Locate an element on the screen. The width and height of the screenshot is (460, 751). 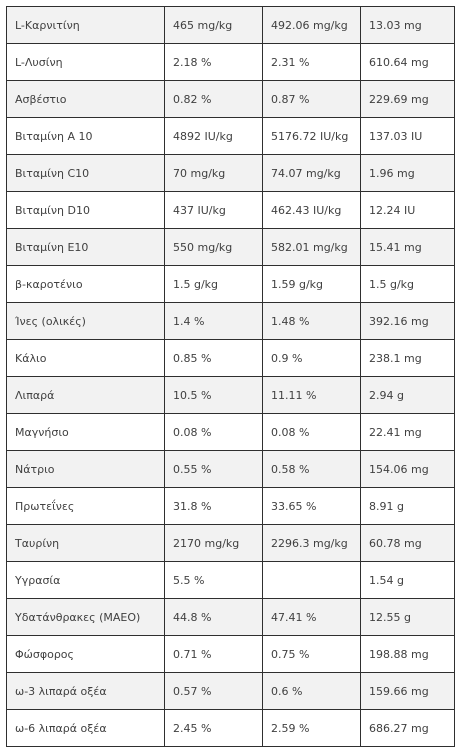
per-kg-cell: 44.8 % is located at coordinates (213, 617).